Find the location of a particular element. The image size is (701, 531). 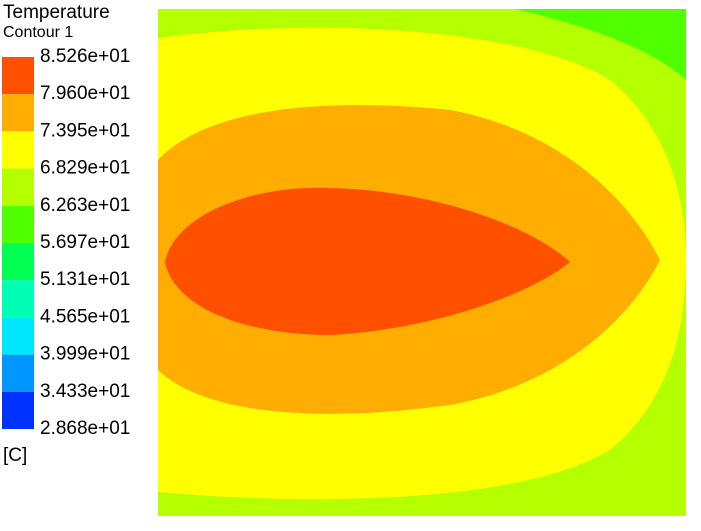

level-label: 4.565e+01 is located at coordinates (85, 316).